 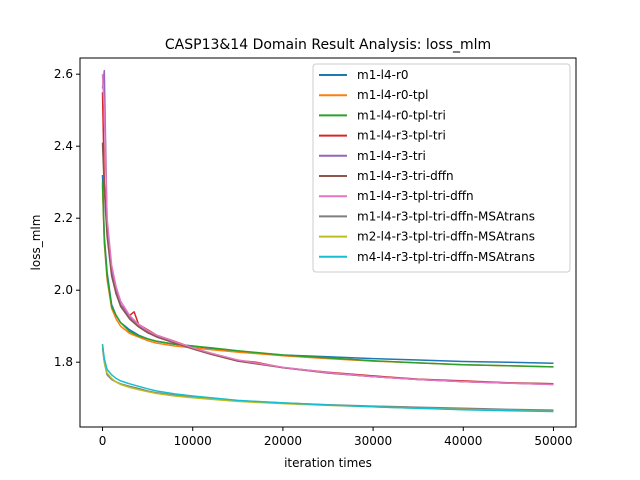 What do you see at coordinates (193, 441) in the screenshot?
I see `x-tick-label: 10000` at bounding box center [193, 441].